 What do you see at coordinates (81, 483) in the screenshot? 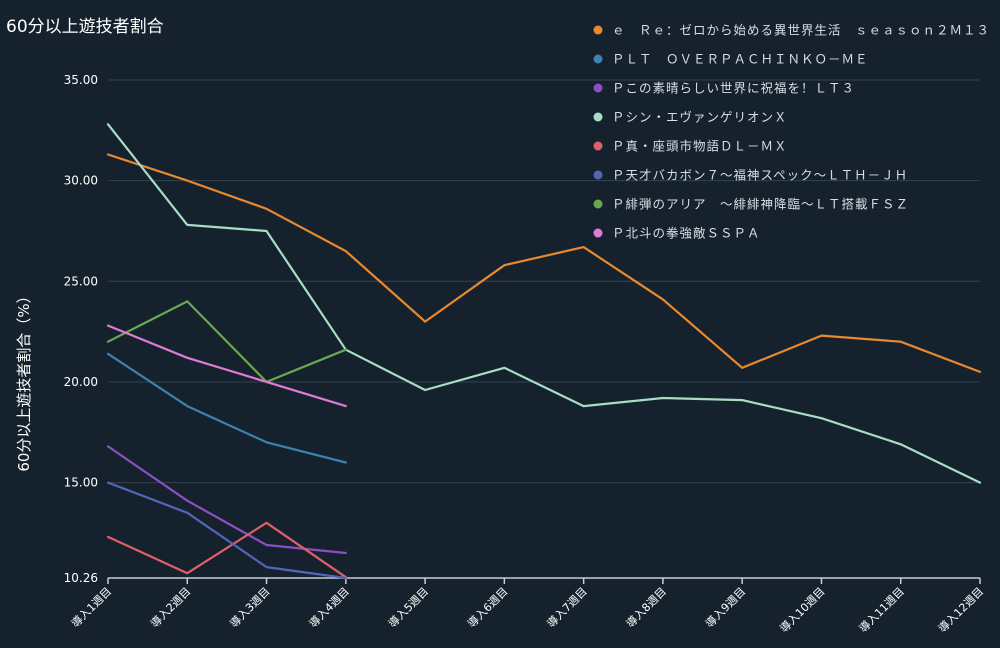
I see `y-tick-label: 15.00` at bounding box center [81, 483].